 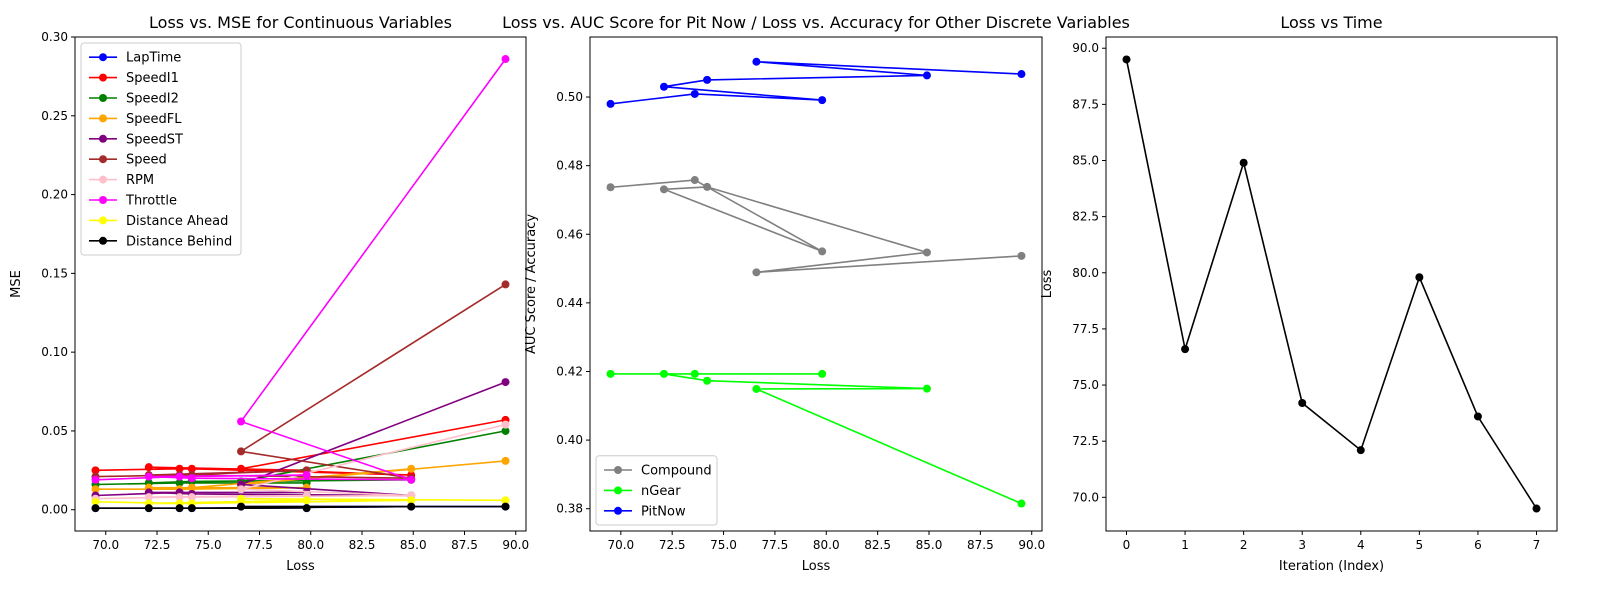 What do you see at coordinates (151, 201) in the screenshot?
I see `legend-label: Throttle` at bounding box center [151, 201].